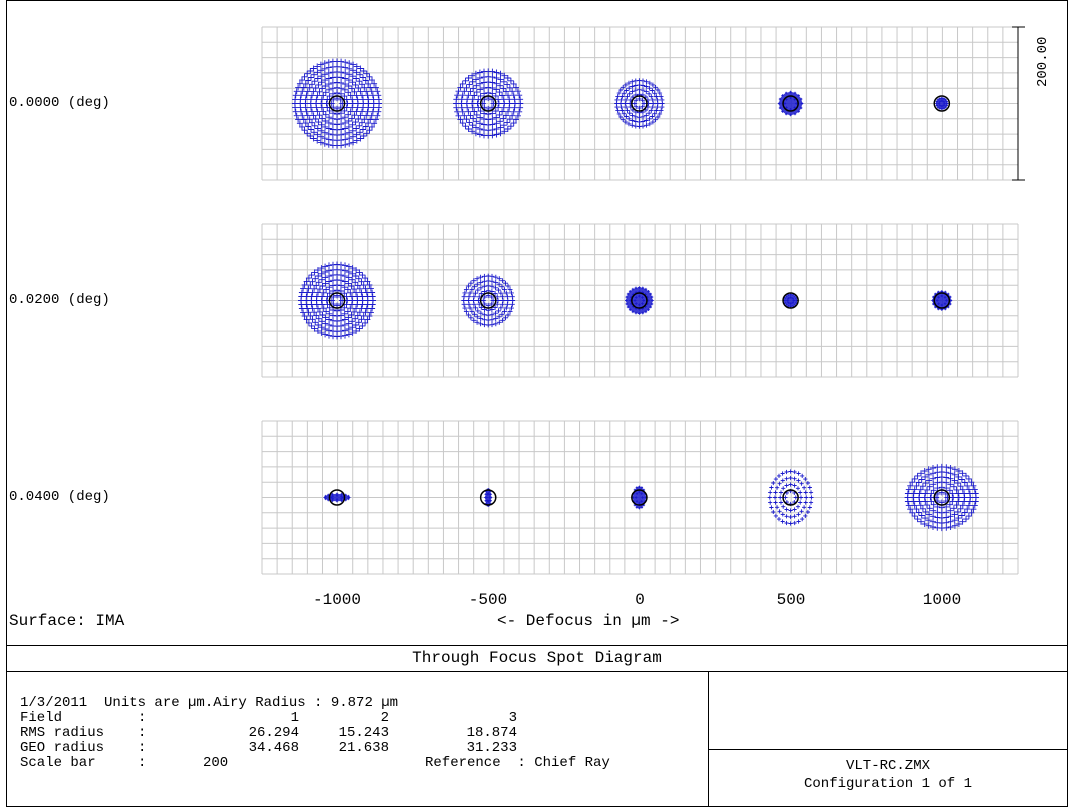 This screenshot has height=807, width=1072. Describe the element at coordinates (62, 733) in the screenshot. I see `row-label-rms: RMS radius` at that location.